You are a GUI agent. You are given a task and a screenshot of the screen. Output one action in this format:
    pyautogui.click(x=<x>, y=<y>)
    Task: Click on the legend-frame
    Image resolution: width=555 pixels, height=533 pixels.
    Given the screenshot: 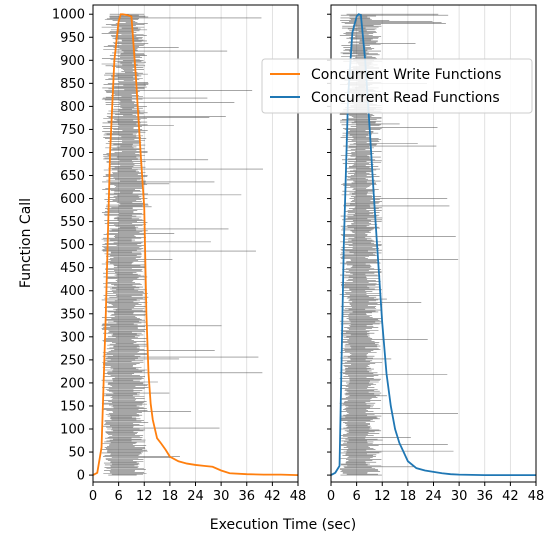 What is the action you would take?
    pyautogui.click(x=397, y=86)
    